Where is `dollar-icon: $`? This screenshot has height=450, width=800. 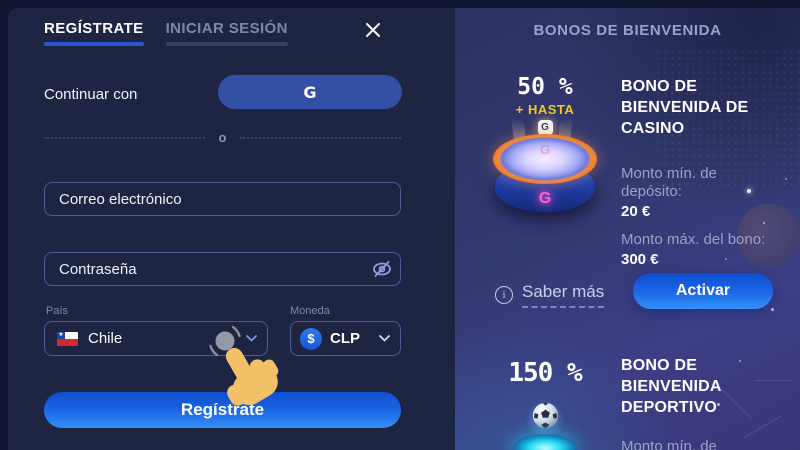 dollar-icon: $ is located at coordinates (311, 338).